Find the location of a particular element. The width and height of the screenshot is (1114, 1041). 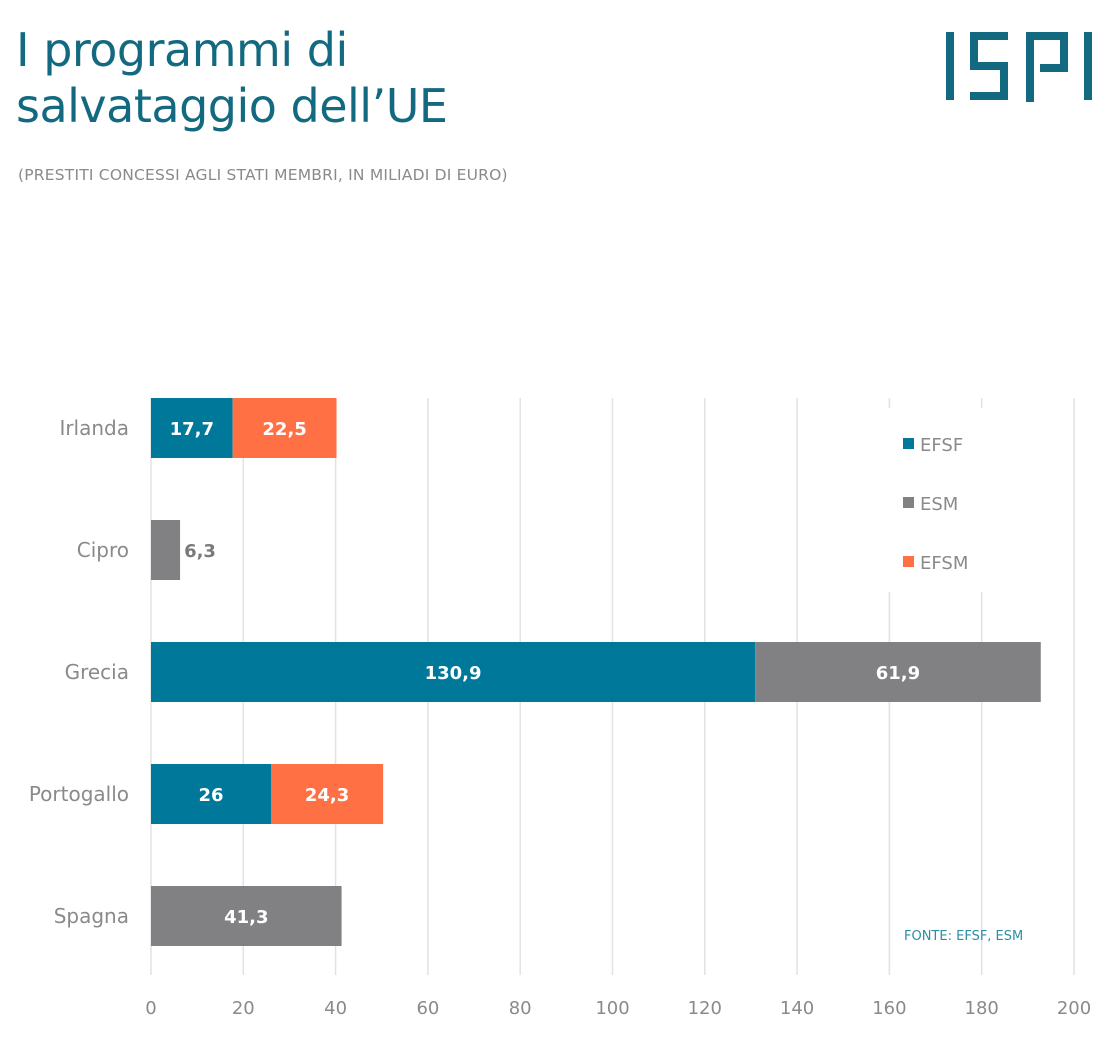

legend-swatch-esm is located at coordinates (908, 502).